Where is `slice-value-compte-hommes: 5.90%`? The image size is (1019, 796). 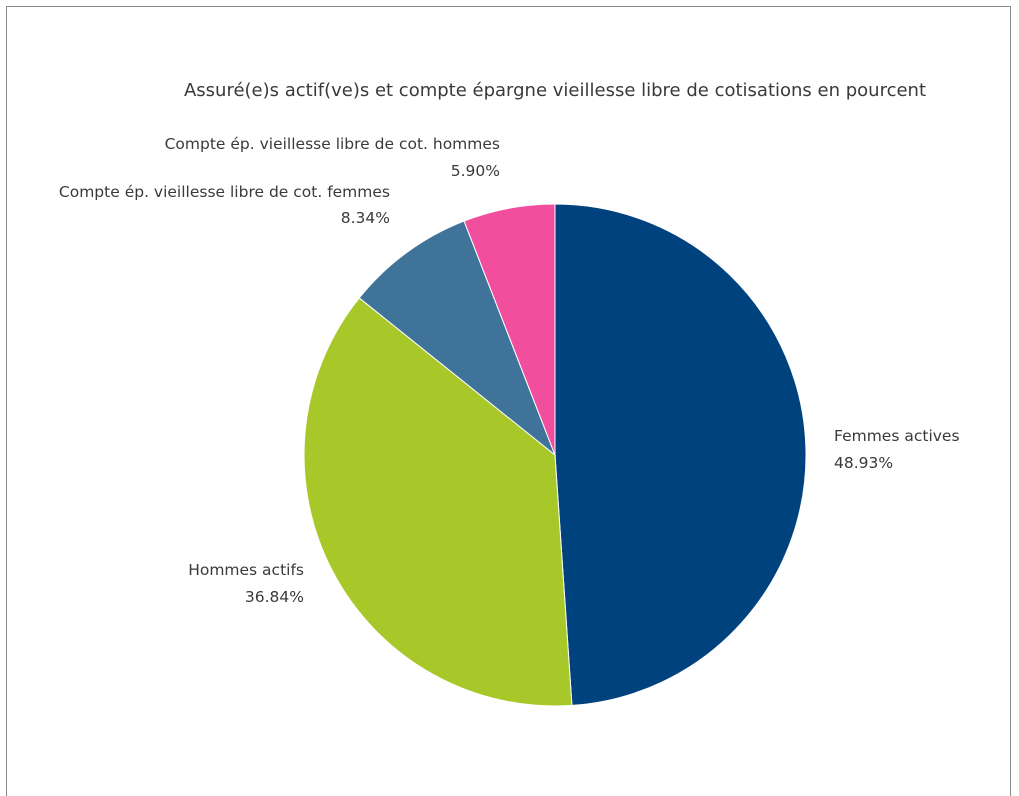 slice-value-compte-hommes: 5.90% is located at coordinates (475, 171).